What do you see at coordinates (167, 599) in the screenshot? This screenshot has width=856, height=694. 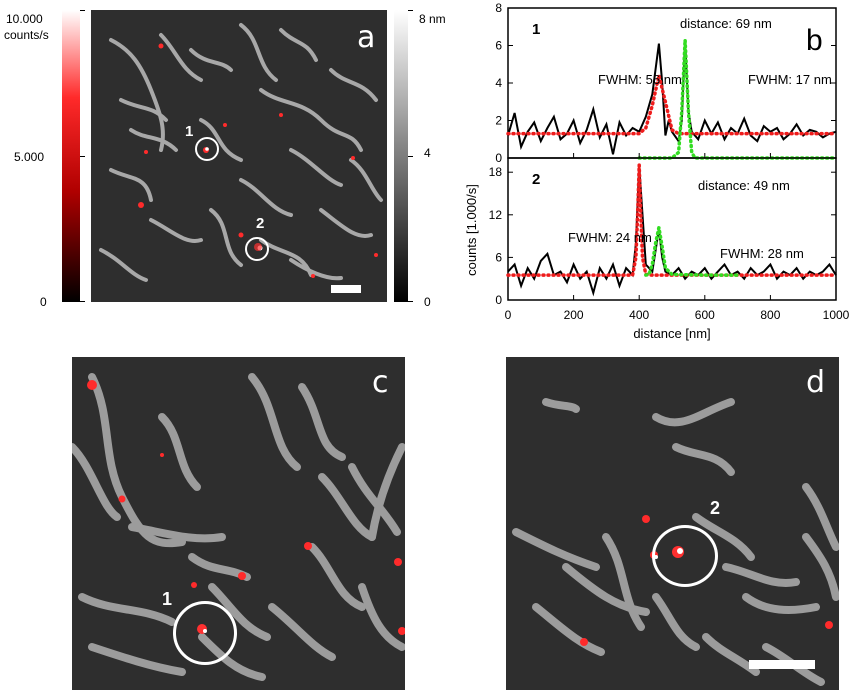 I see `marker-label-1-zoom: 1` at bounding box center [167, 599].